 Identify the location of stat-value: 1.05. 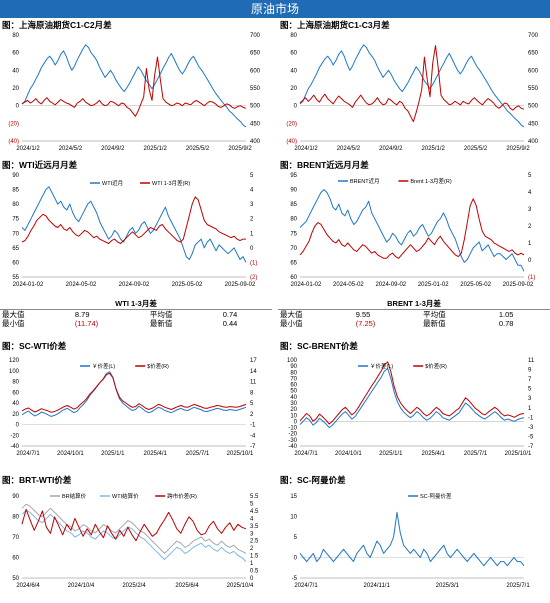
(506, 314).